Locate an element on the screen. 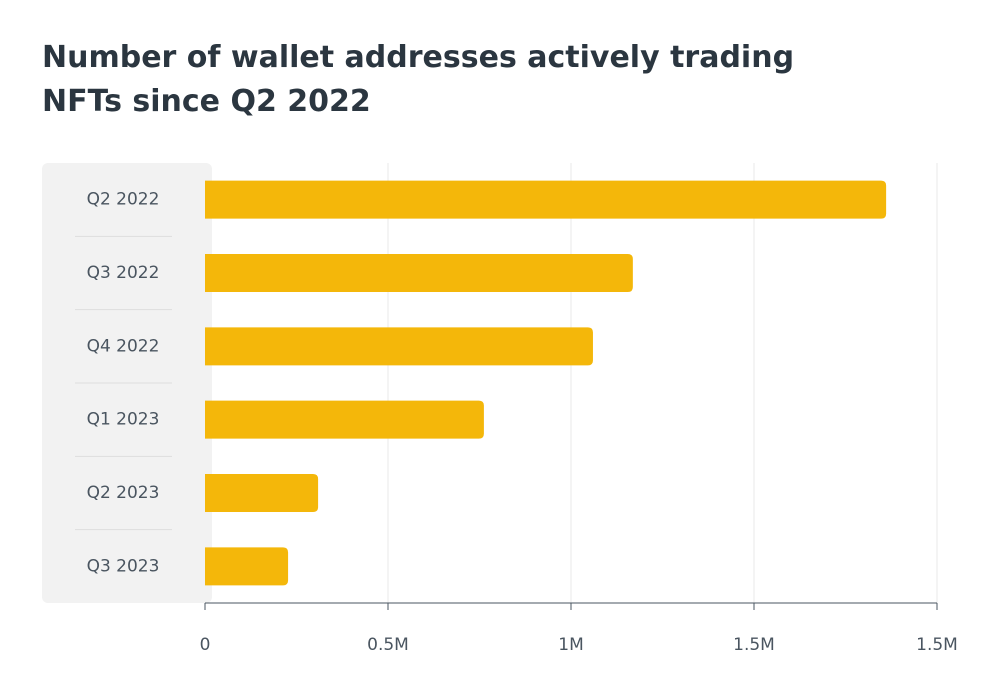 This screenshot has width=1000, height=690. y-tick-label: Q3 2022 is located at coordinates (123, 273).